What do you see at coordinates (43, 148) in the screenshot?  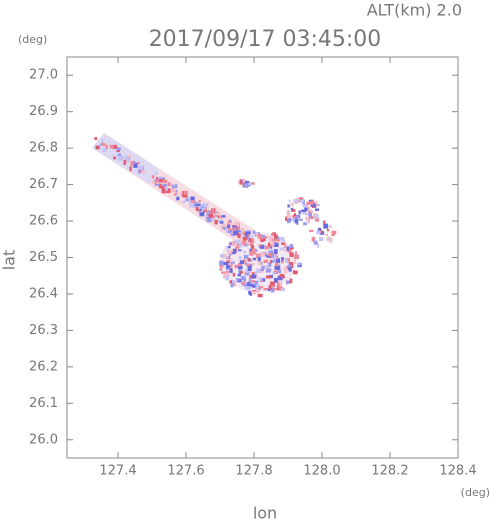 I see `y-tick-label: 26.8` at bounding box center [43, 148].